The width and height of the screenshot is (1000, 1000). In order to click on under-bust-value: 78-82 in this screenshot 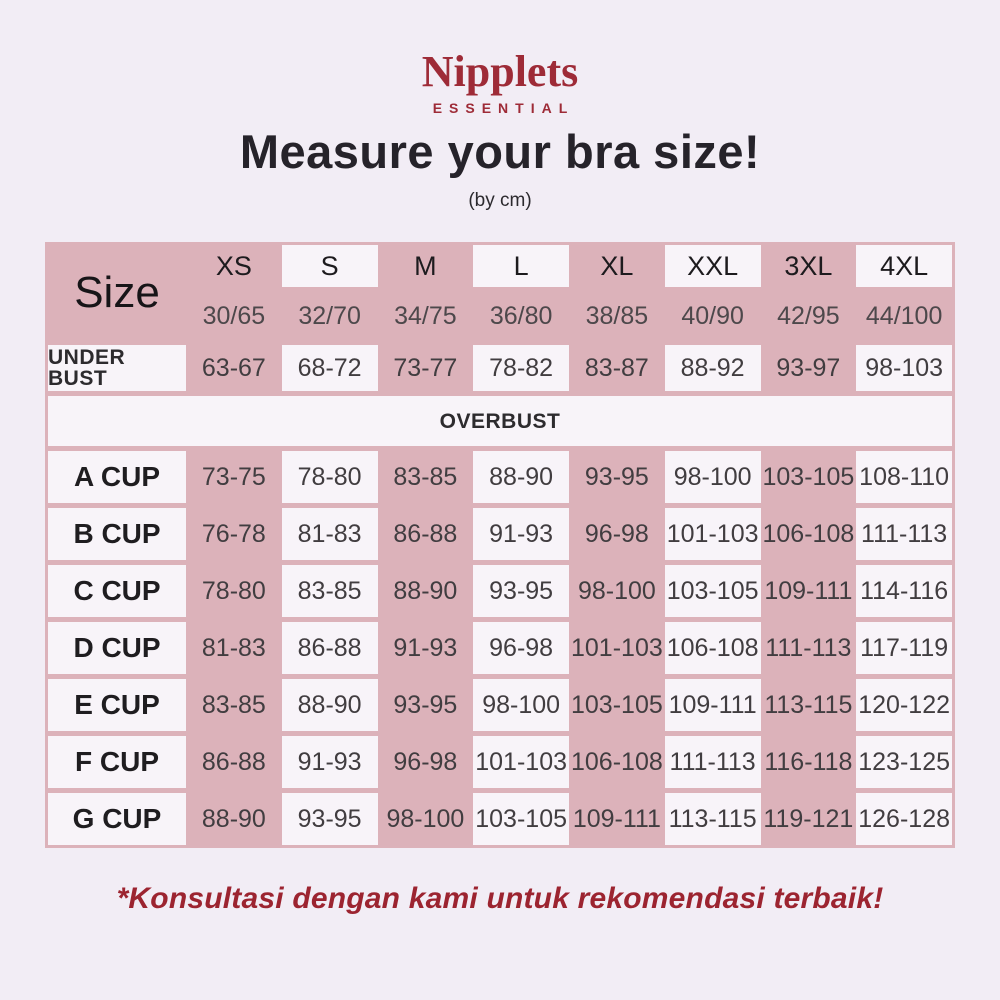, I will do `click(521, 368)`.